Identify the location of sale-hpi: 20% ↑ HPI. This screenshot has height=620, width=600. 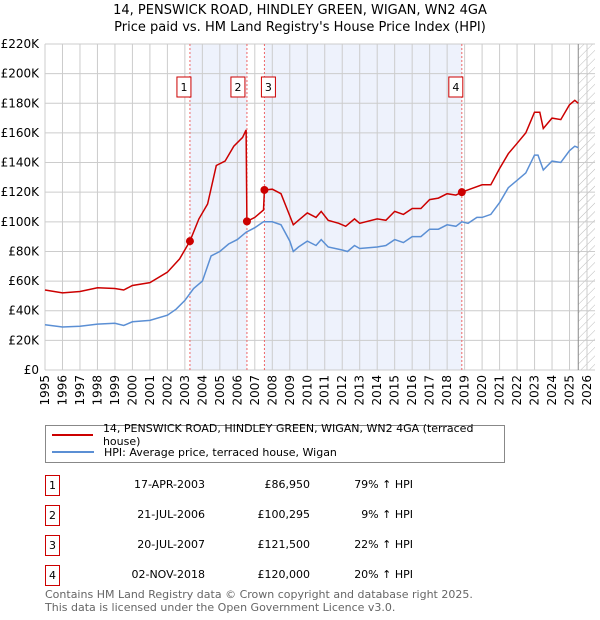
(383, 574).